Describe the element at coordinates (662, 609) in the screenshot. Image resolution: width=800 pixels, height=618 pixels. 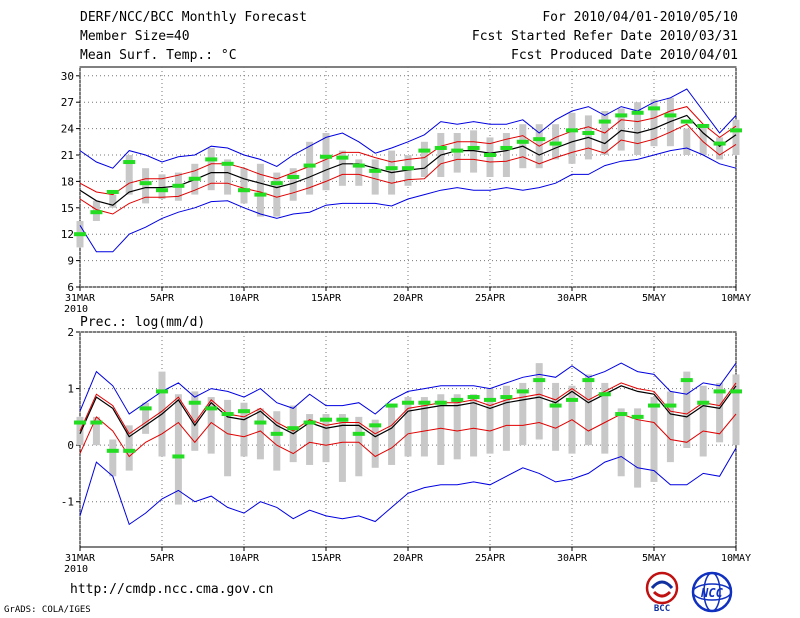
I see `bcc-logo-text: BCC` at that location.